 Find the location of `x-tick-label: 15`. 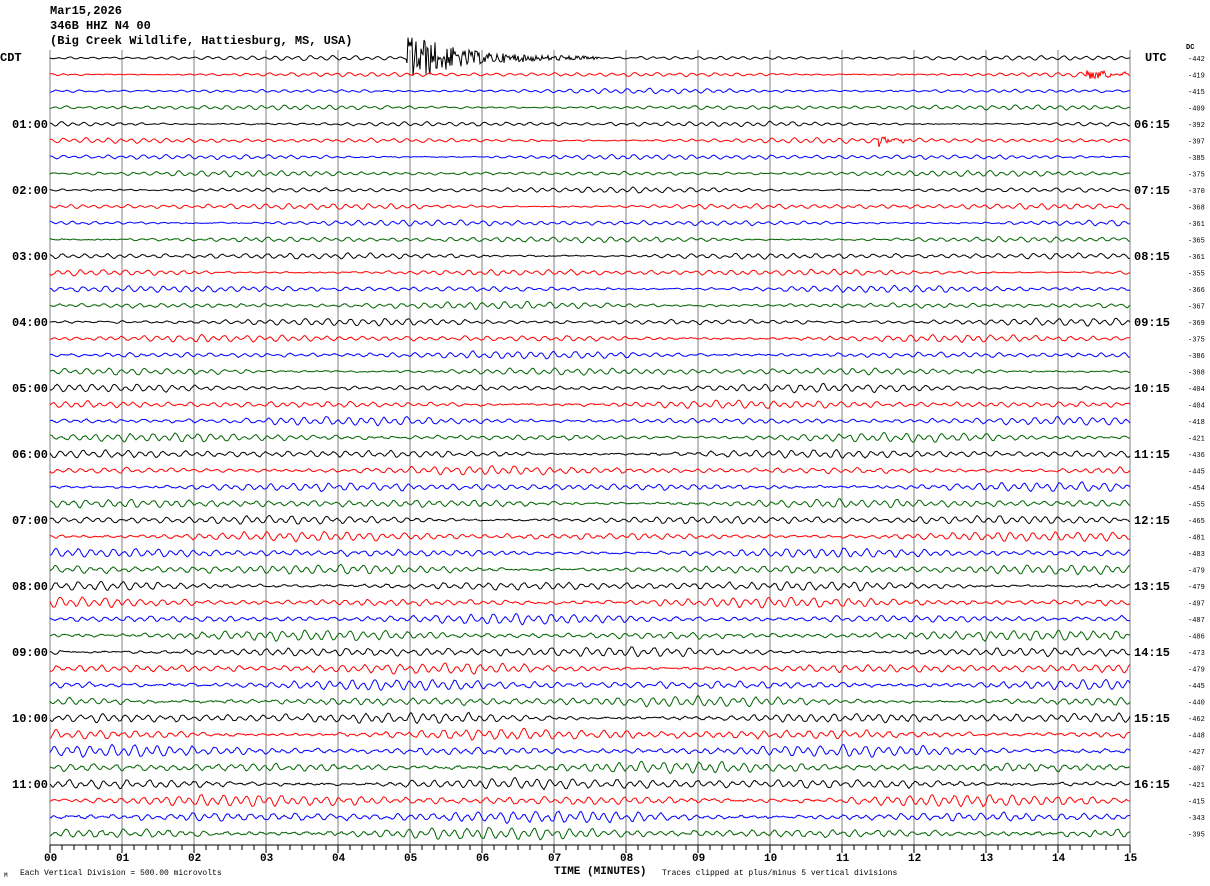

x-tick-label: 15 is located at coordinates (1131, 859).